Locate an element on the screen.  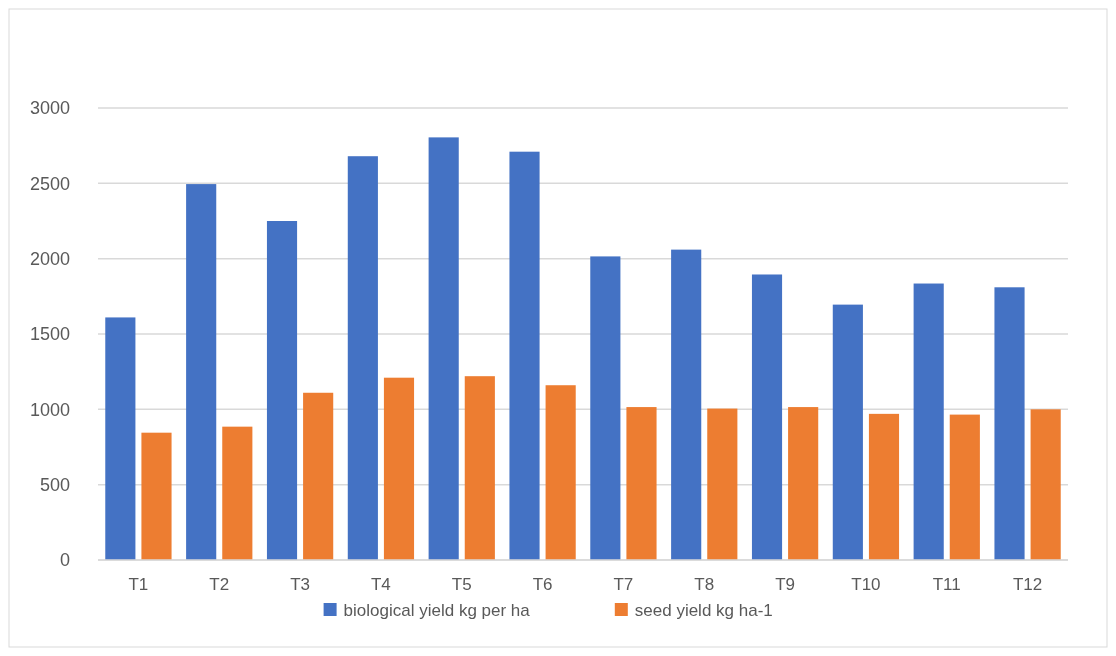
y-tick-label: 1000 is located at coordinates (49, 409).